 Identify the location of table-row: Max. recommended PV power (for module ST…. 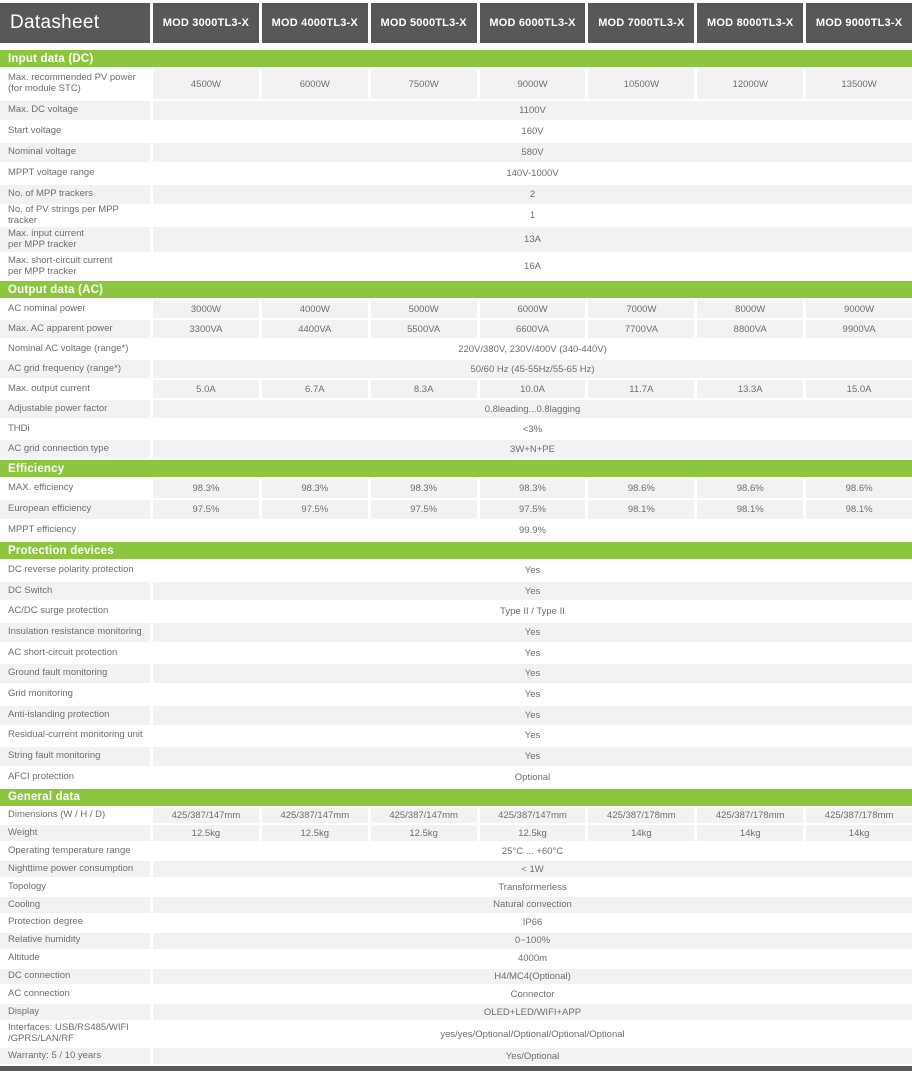
(456, 84).